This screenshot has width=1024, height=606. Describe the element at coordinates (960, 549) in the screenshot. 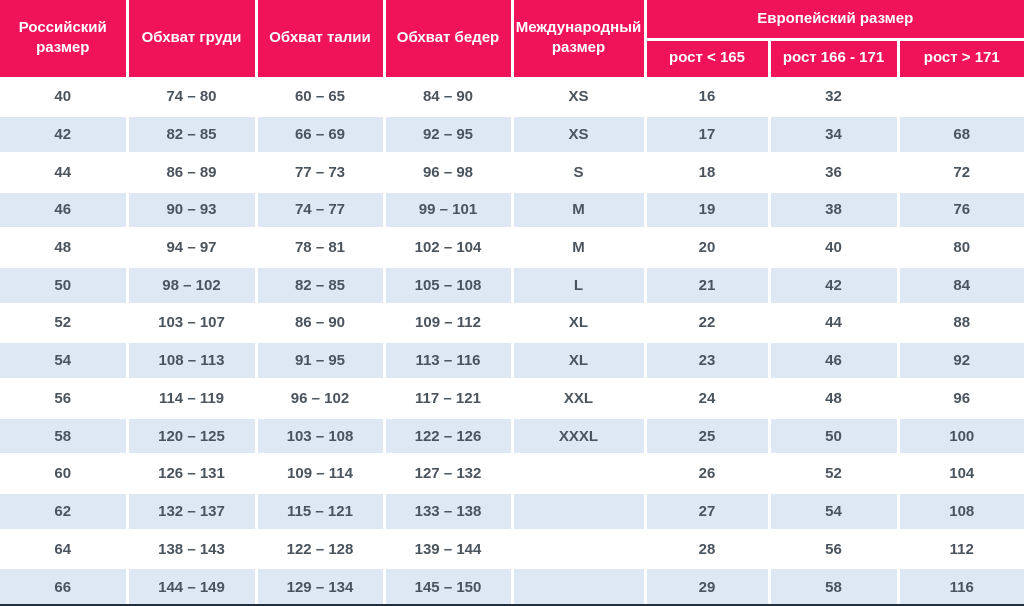

I see `table-cell: 112` at that location.